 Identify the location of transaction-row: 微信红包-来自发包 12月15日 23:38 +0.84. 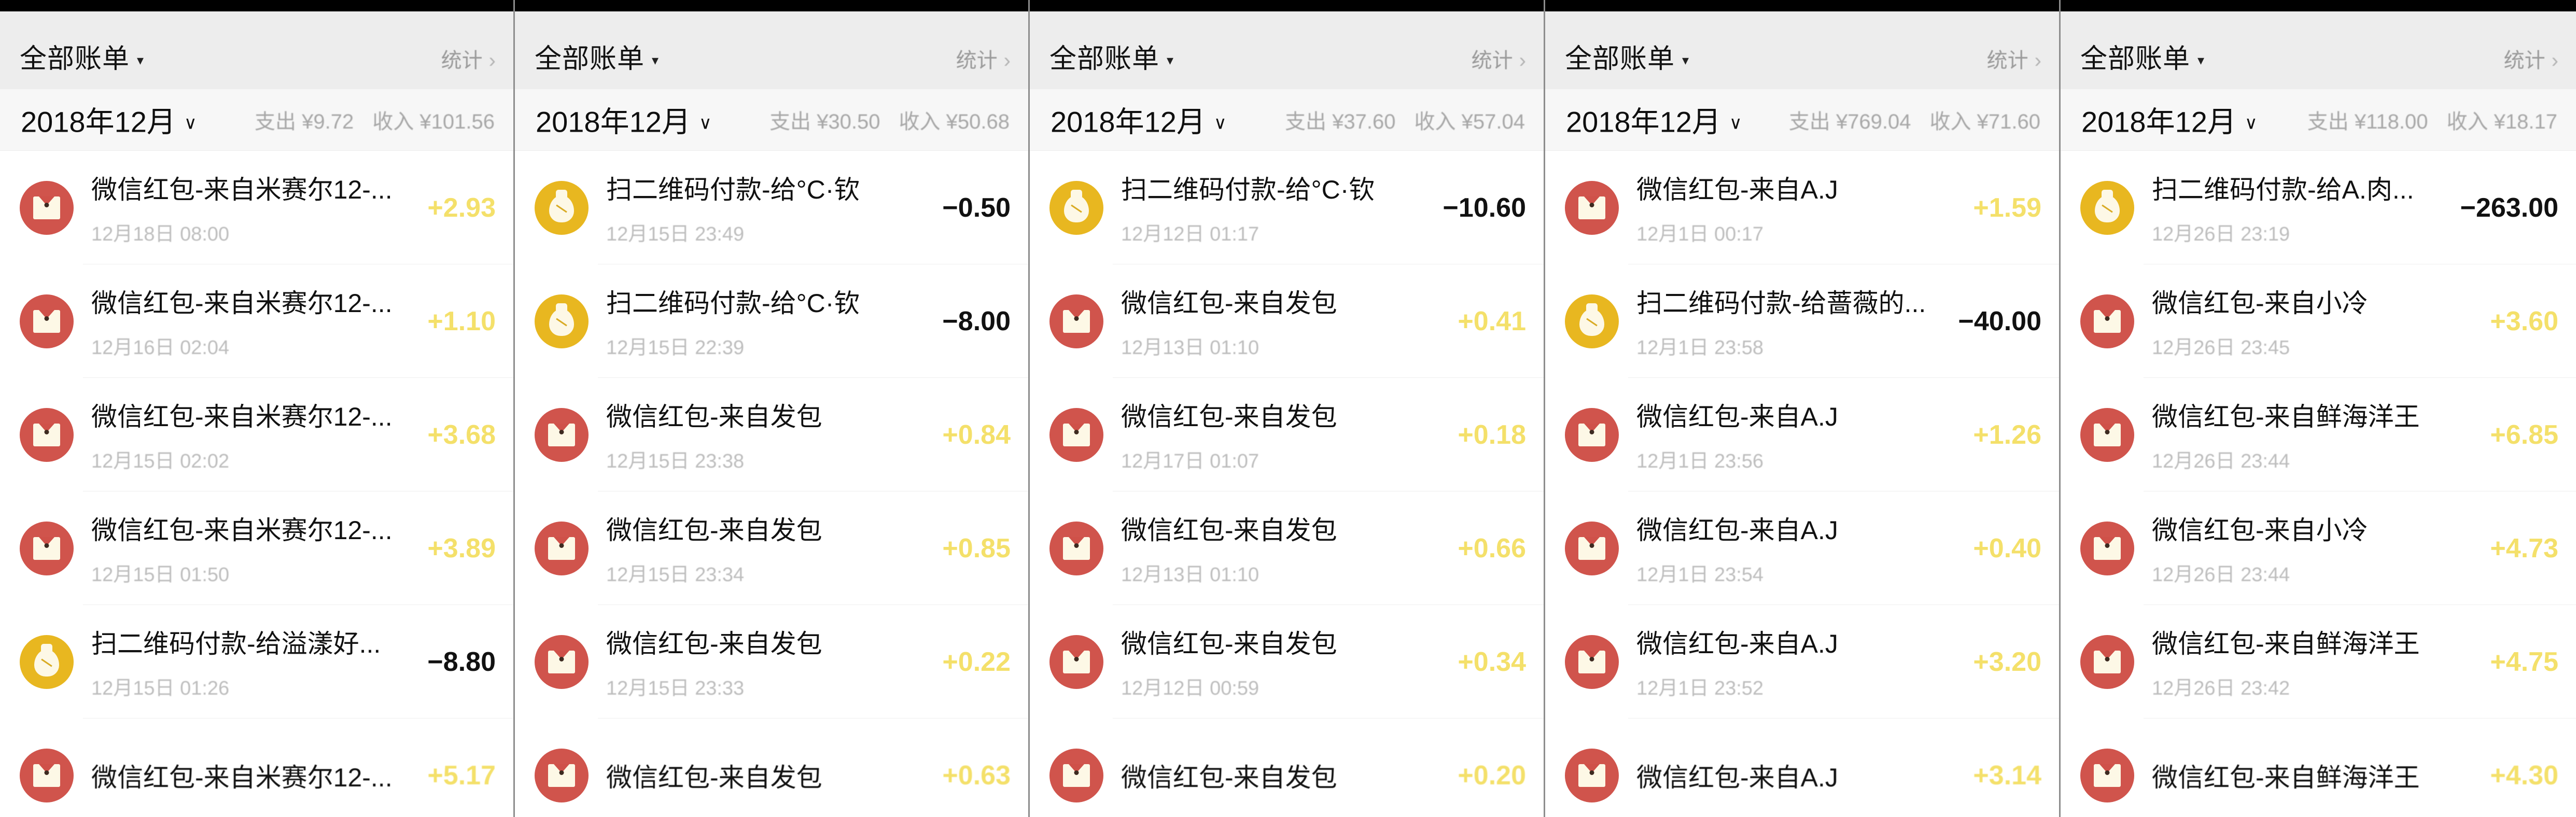
(771, 435).